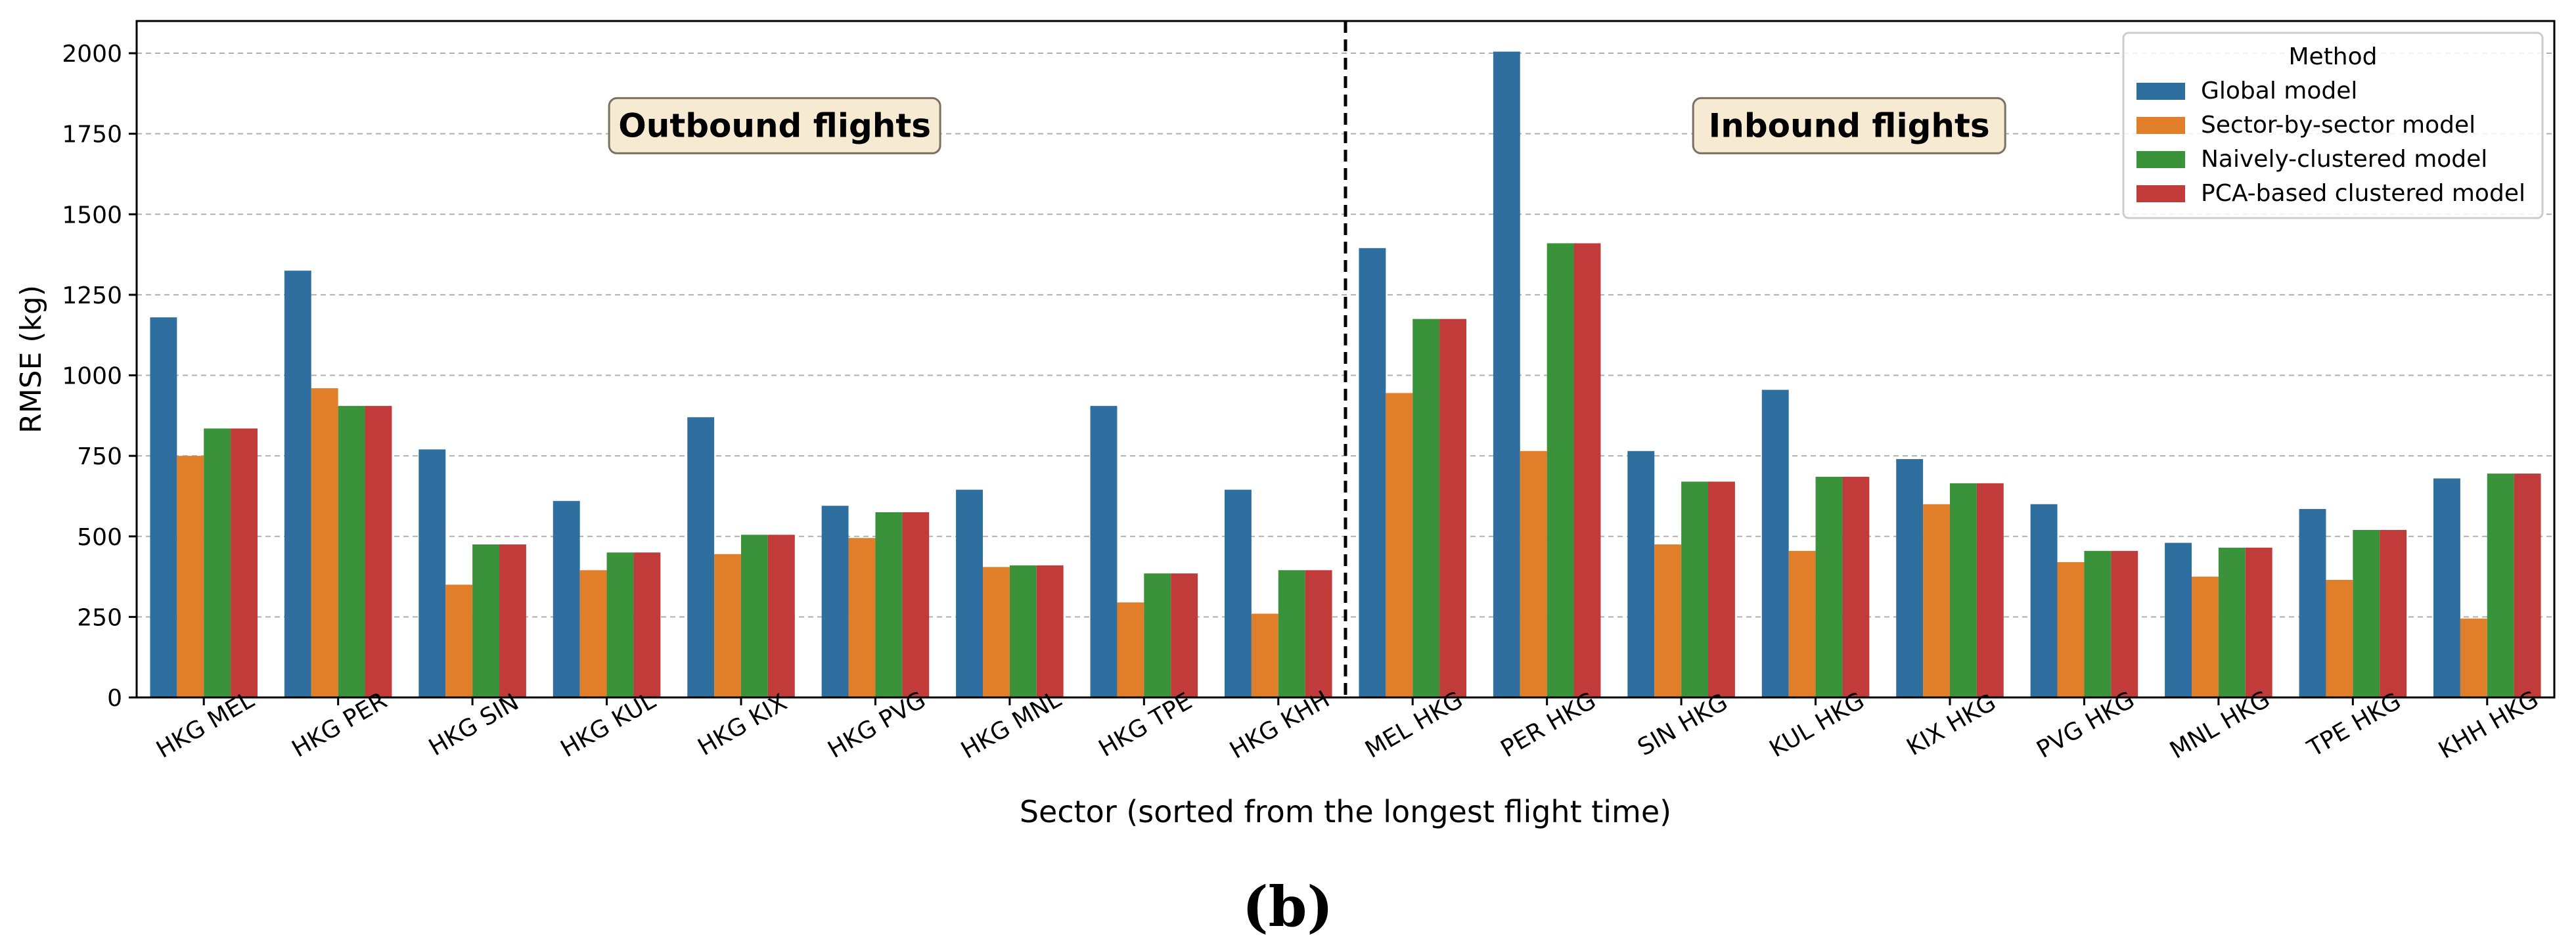  What do you see at coordinates (2344, 159) in the screenshot?
I see `legend-label: Naively-clustered model` at bounding box center [2344, 159].